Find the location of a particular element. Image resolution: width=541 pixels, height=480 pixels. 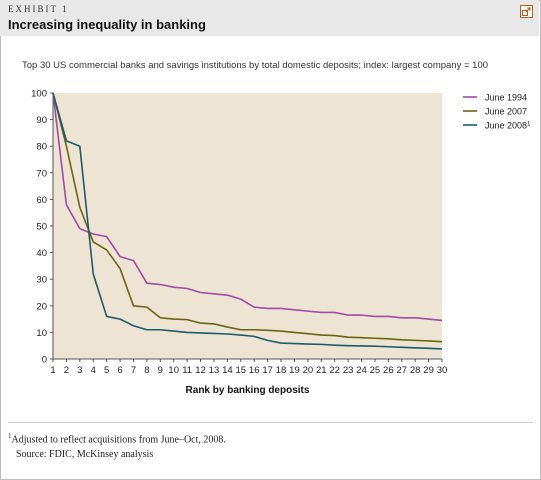

x-tick-label: 3 is located at coordinates (79, 370).